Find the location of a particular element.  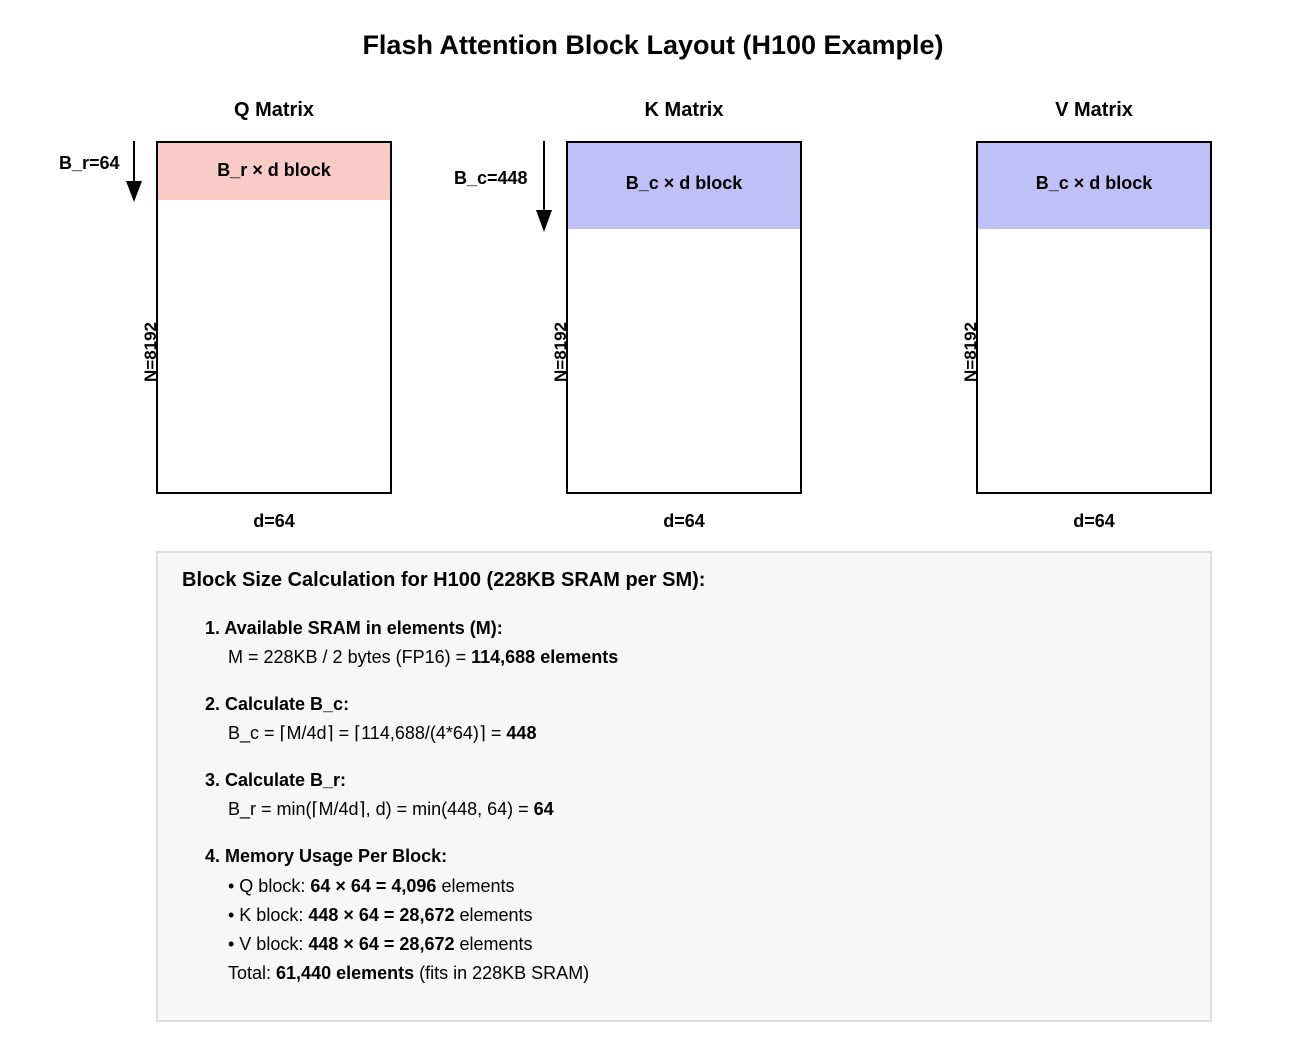

k-n-label: N=8192 is located at coordinates (560, 352).